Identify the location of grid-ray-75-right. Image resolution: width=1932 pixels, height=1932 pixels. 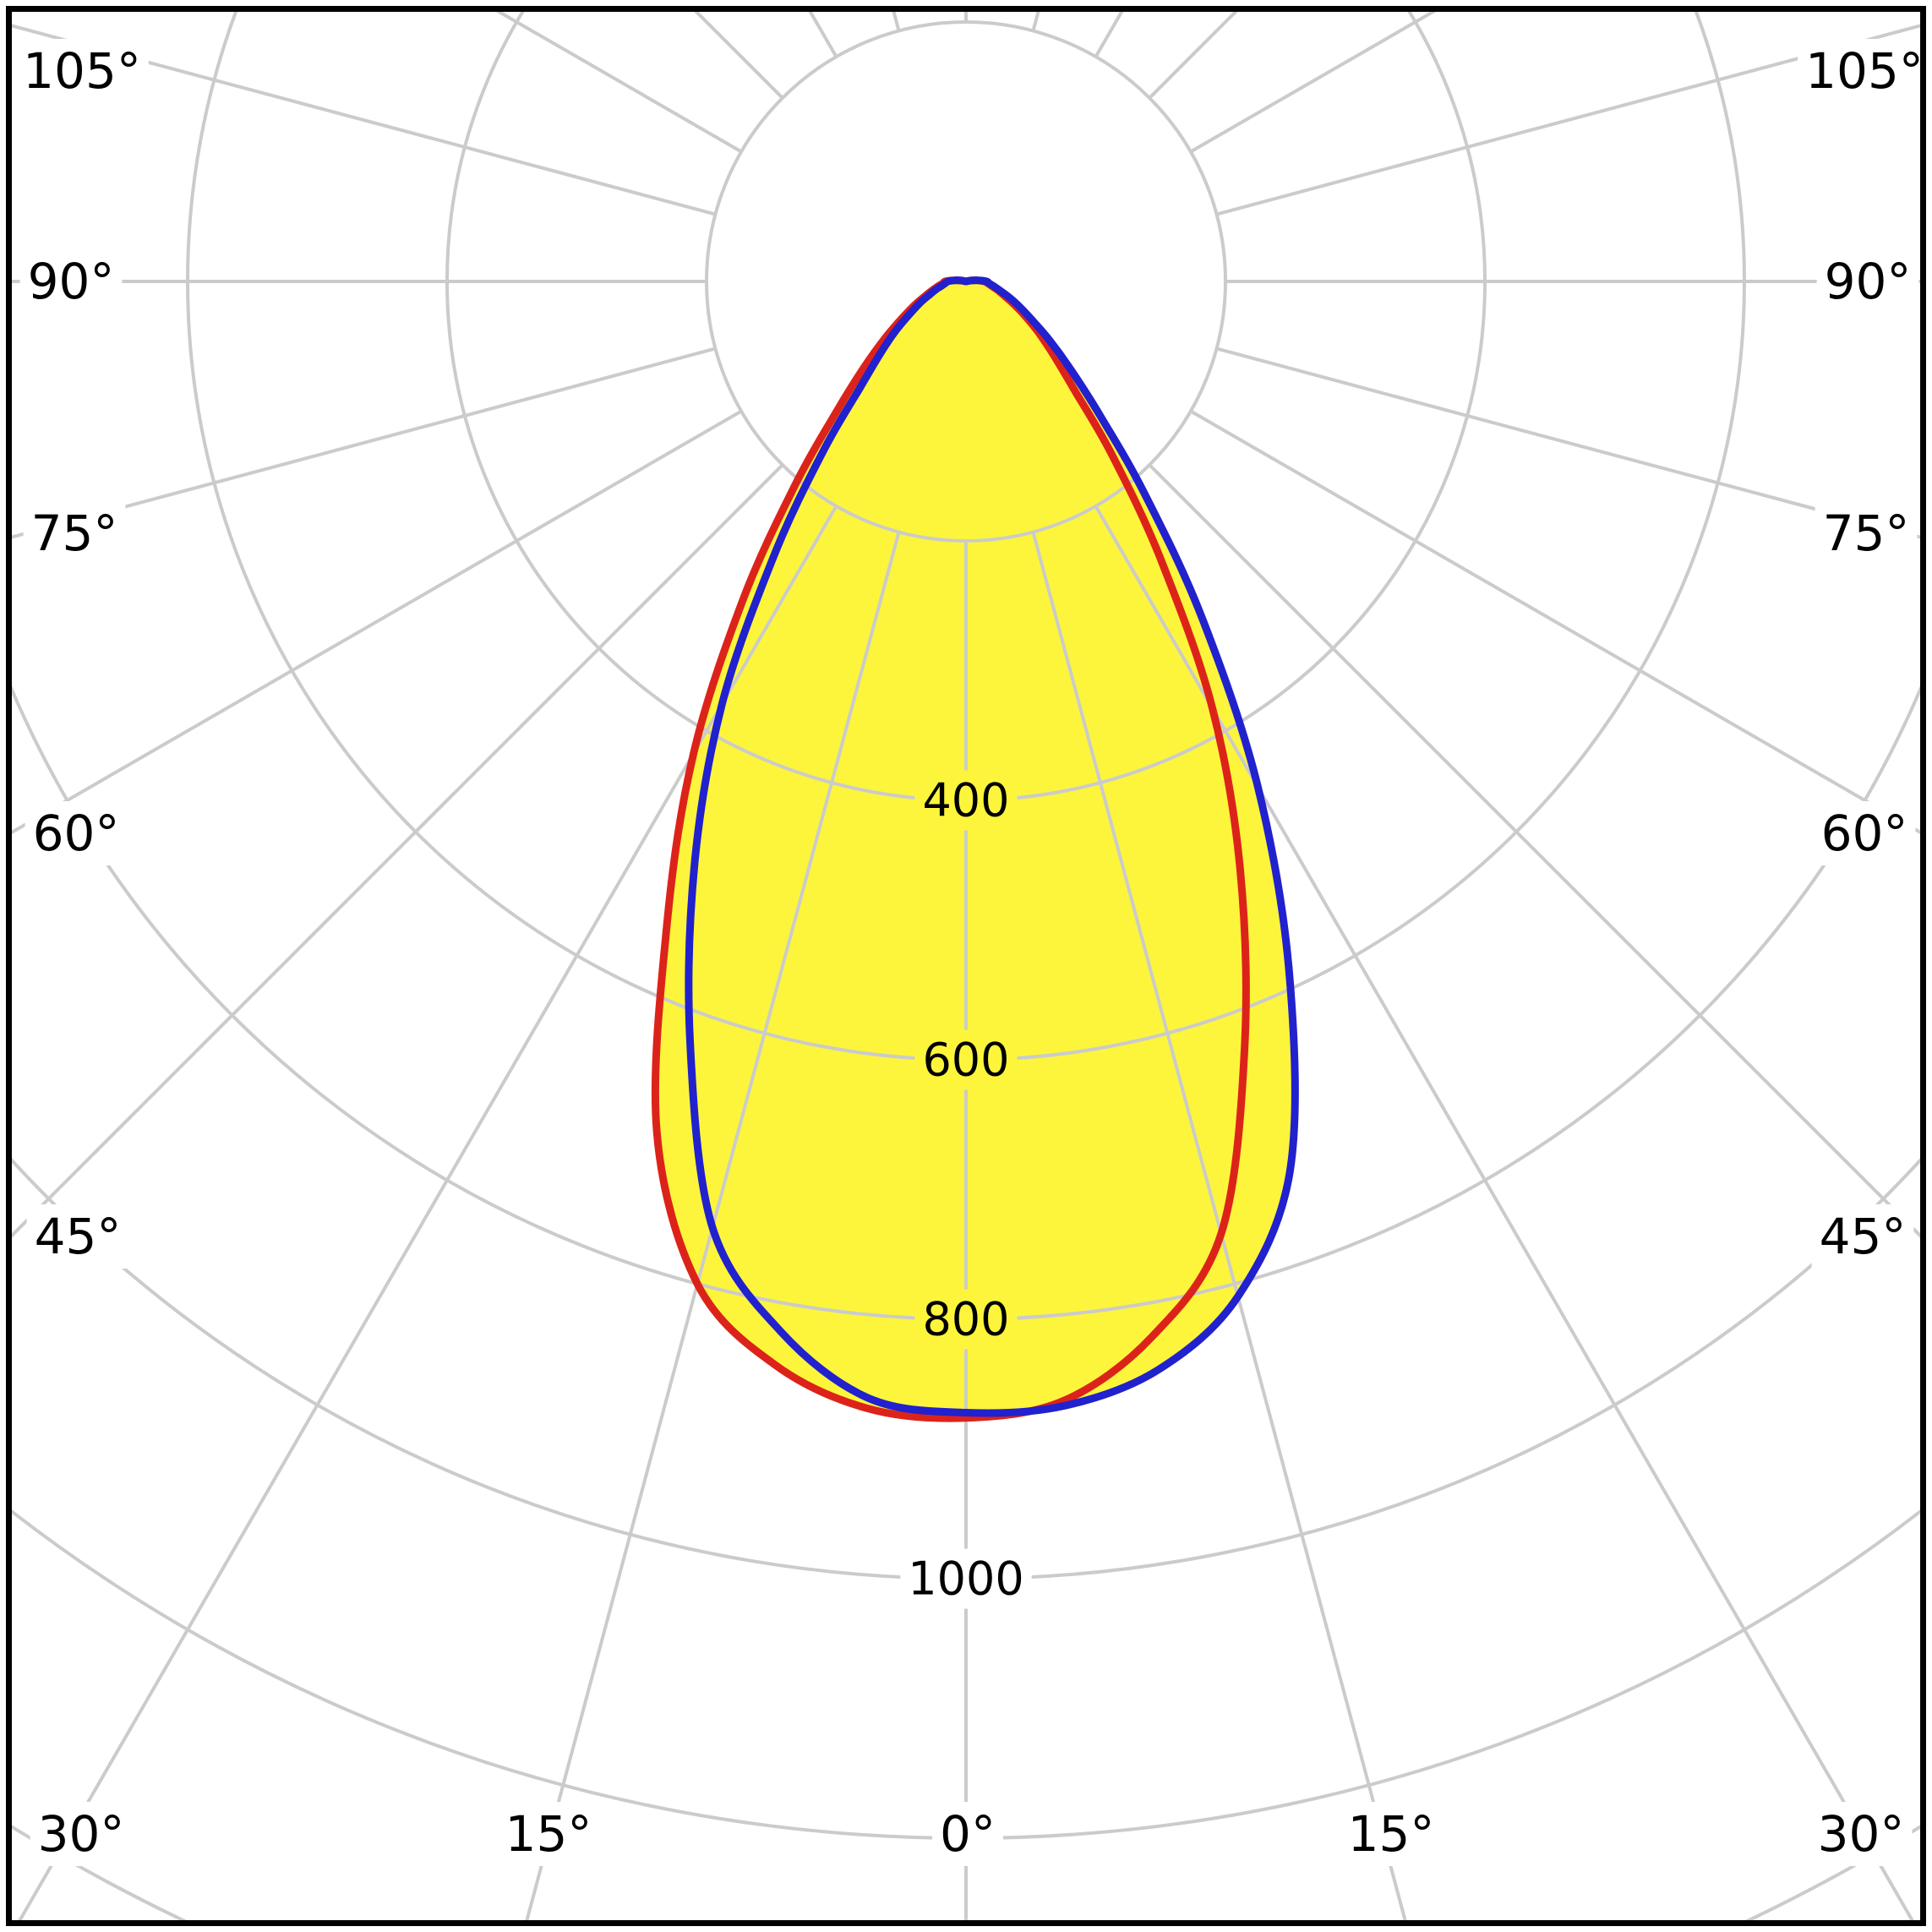
(1568, 443).